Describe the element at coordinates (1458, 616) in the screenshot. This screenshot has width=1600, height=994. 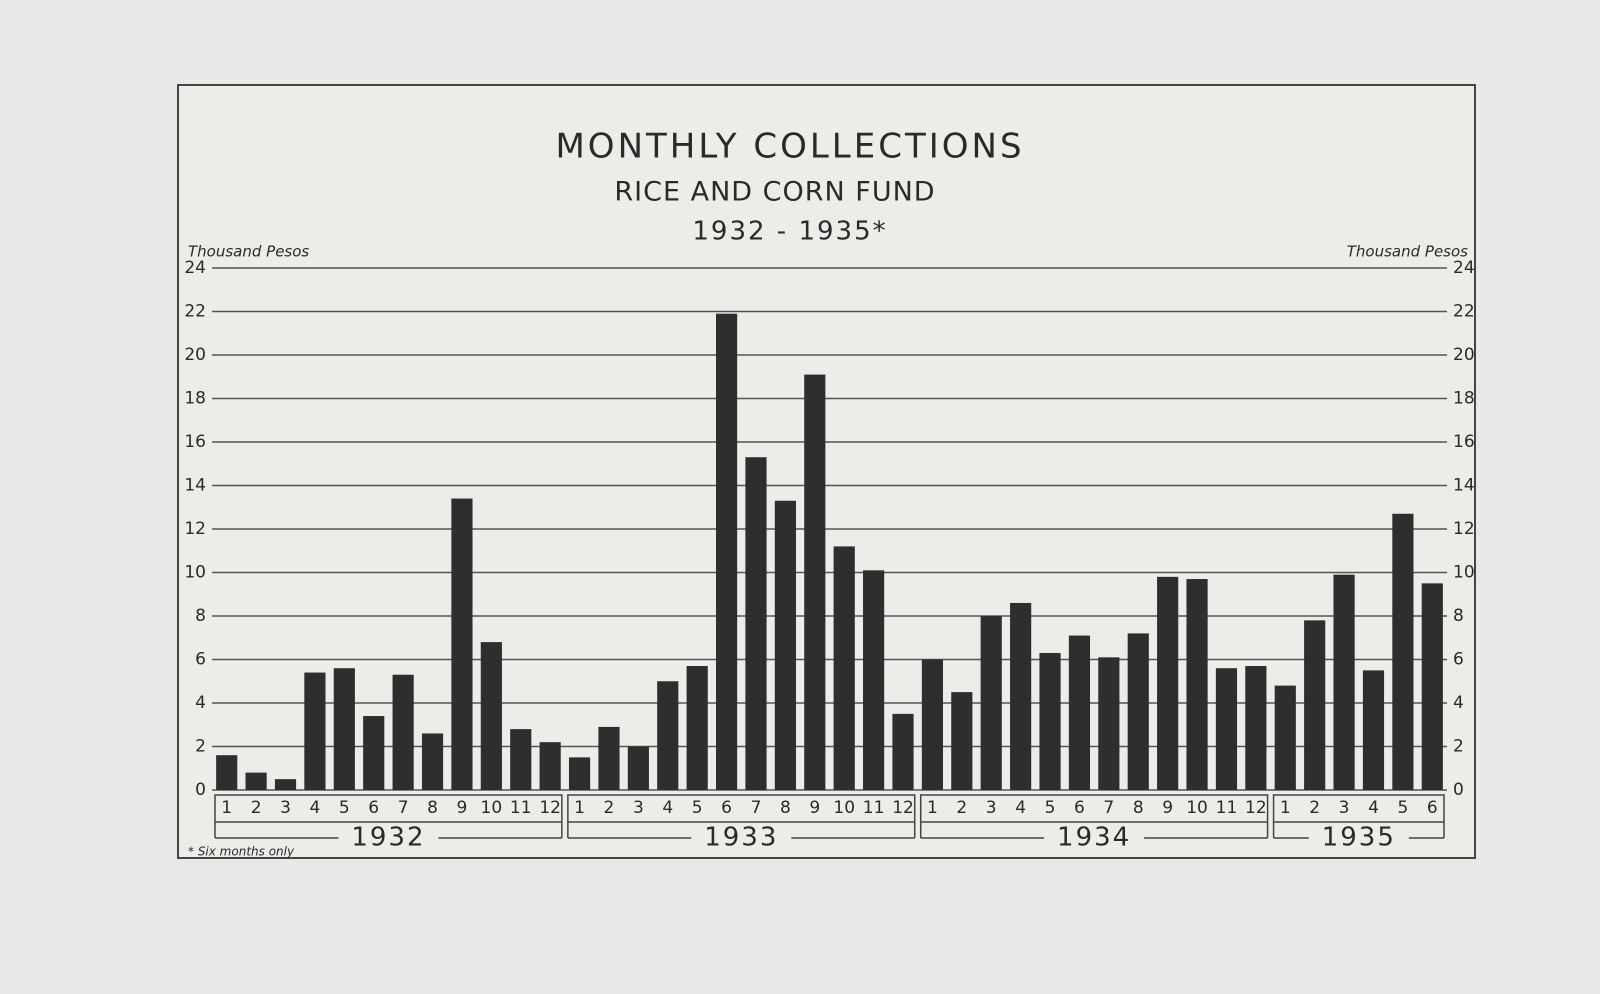
I see `y2-tick-label: 8` at that location.